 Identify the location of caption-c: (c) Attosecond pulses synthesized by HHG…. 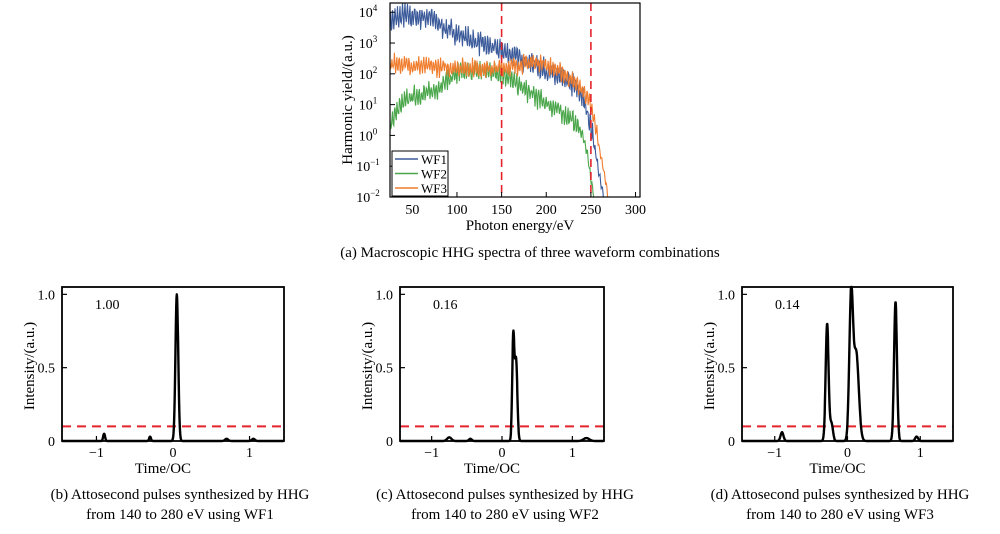
(505, 505).